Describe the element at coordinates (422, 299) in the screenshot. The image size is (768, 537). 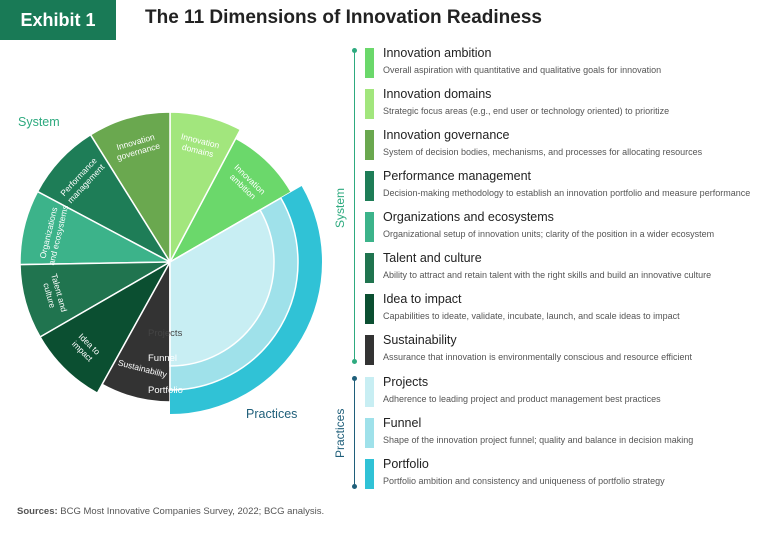
I see `legend-item-title: Idea to impact` at that location.